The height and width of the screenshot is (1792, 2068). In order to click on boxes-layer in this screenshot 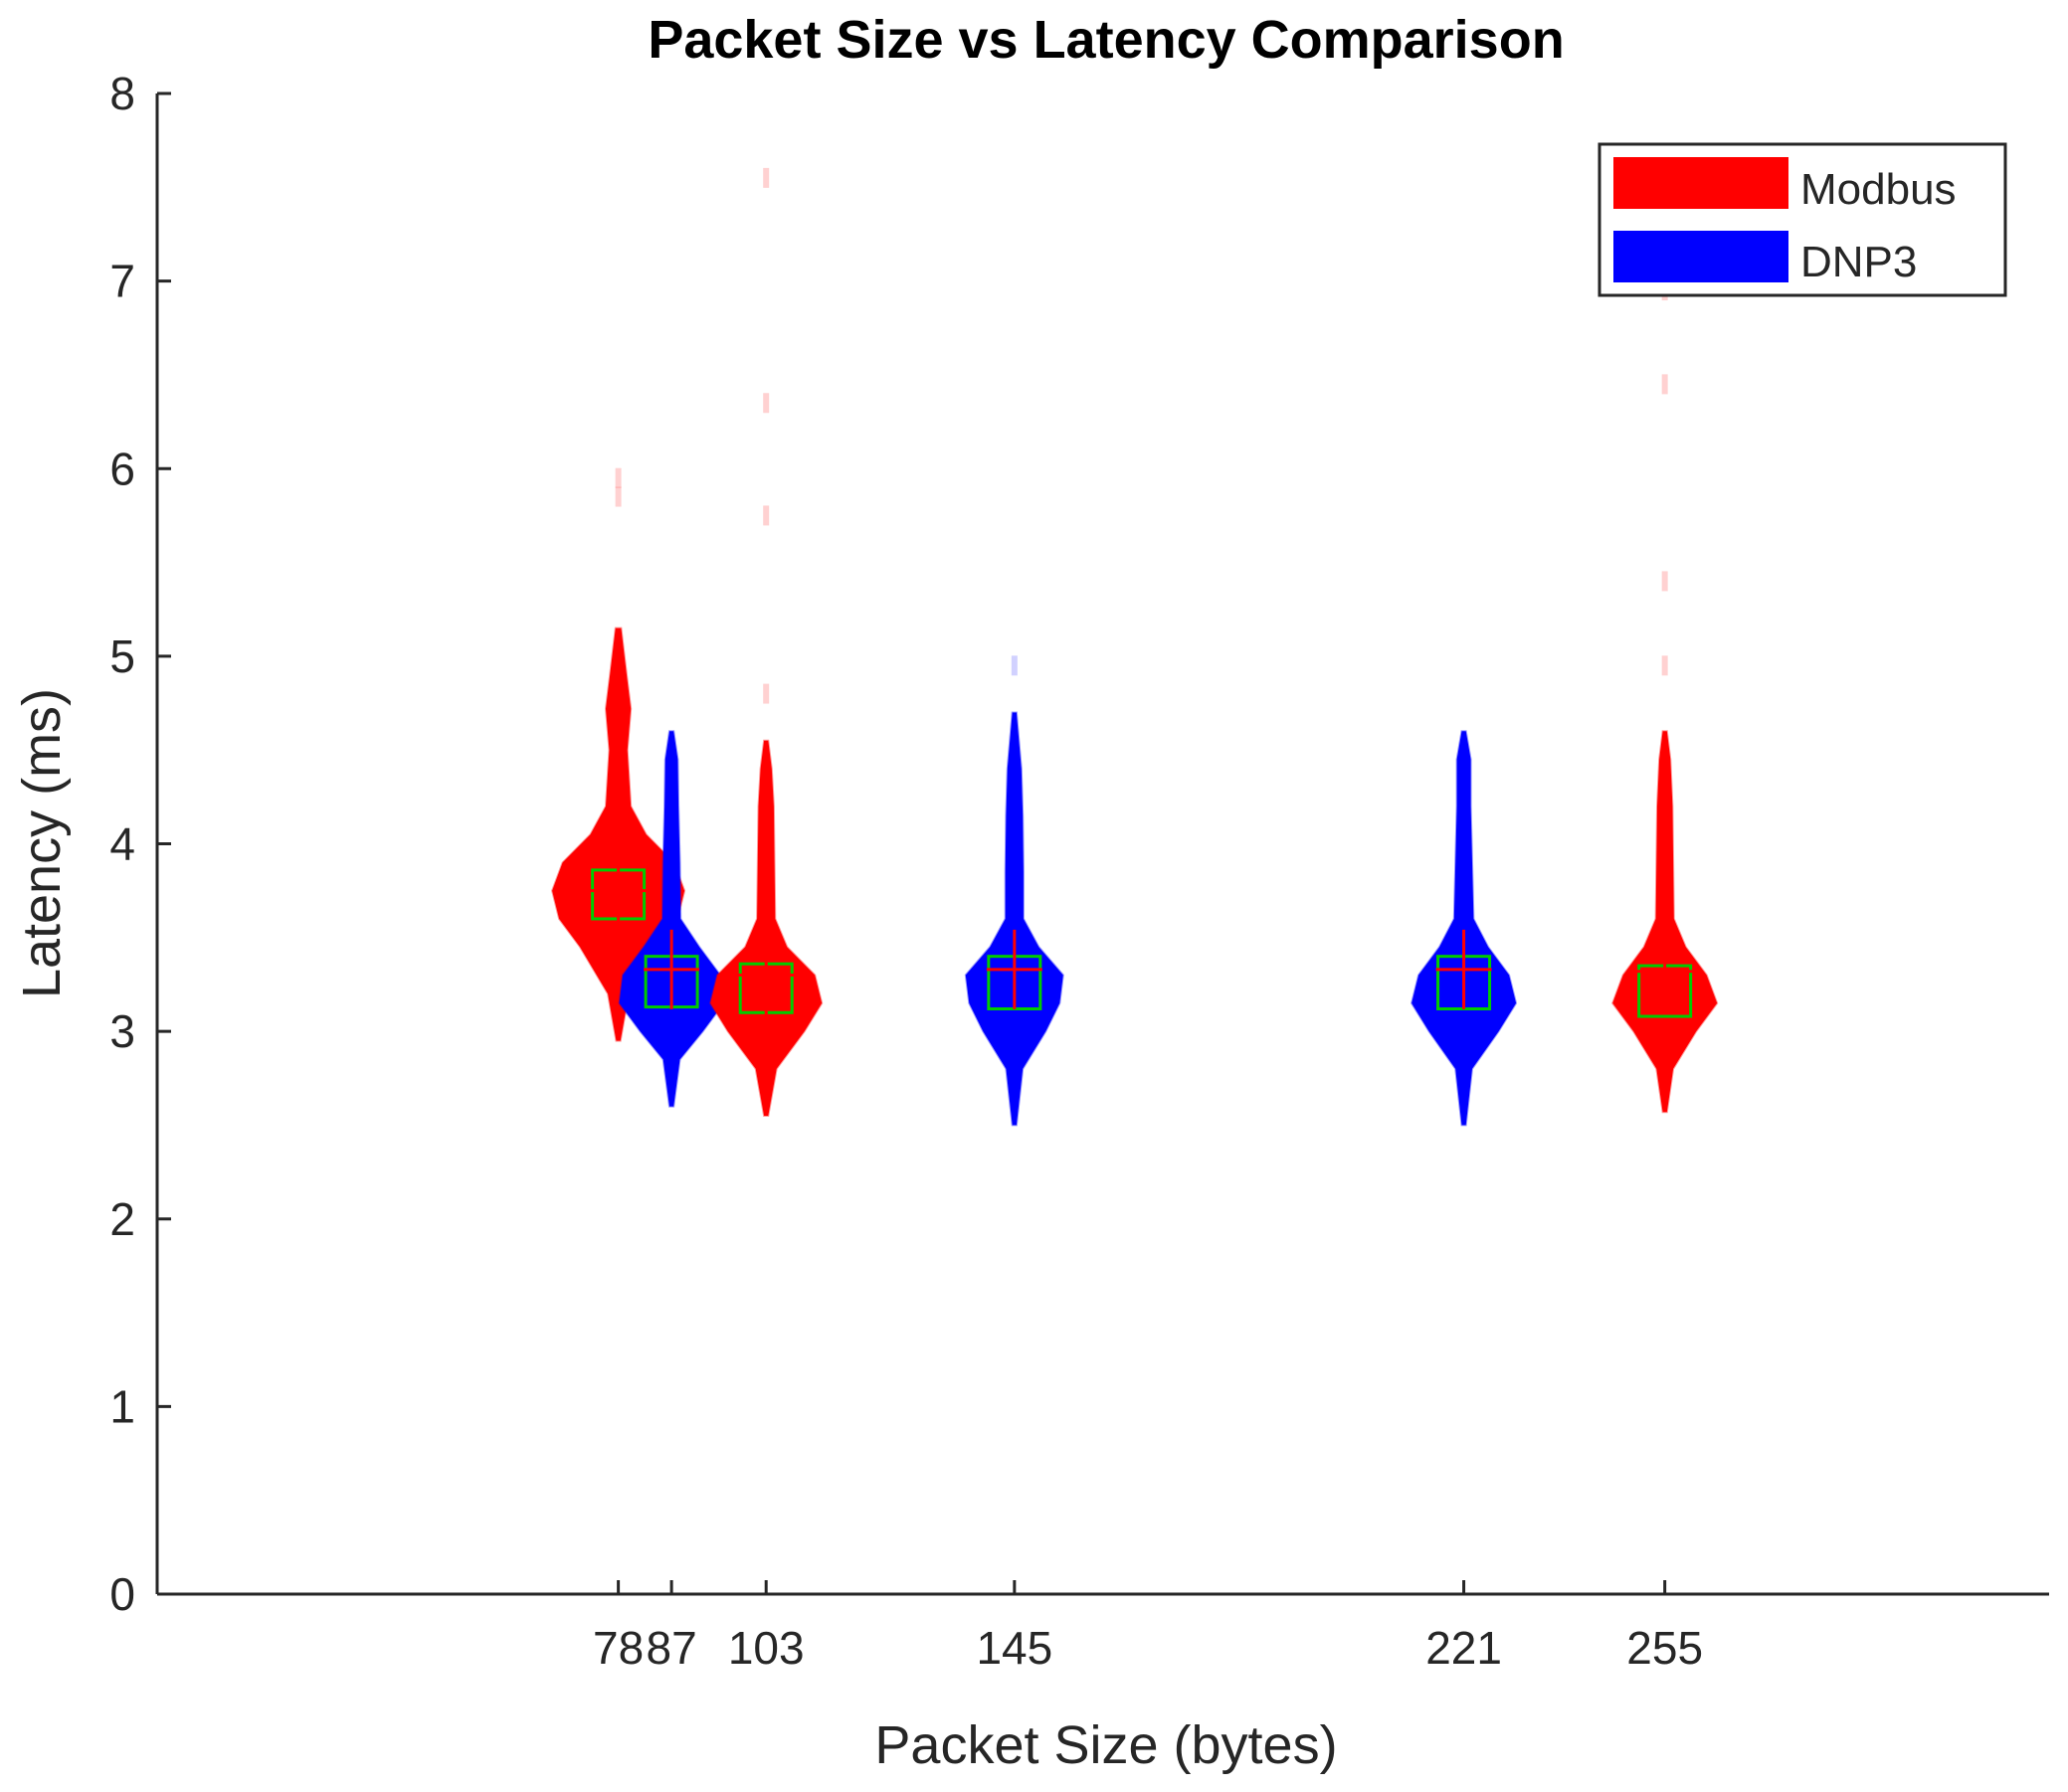, I will do `click(1141, 934)`.